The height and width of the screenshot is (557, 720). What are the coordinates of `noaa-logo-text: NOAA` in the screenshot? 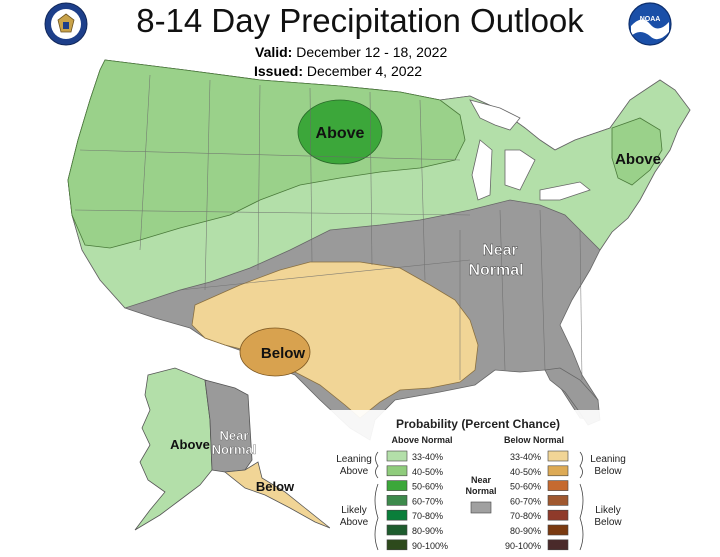 It's located at (650, 19).